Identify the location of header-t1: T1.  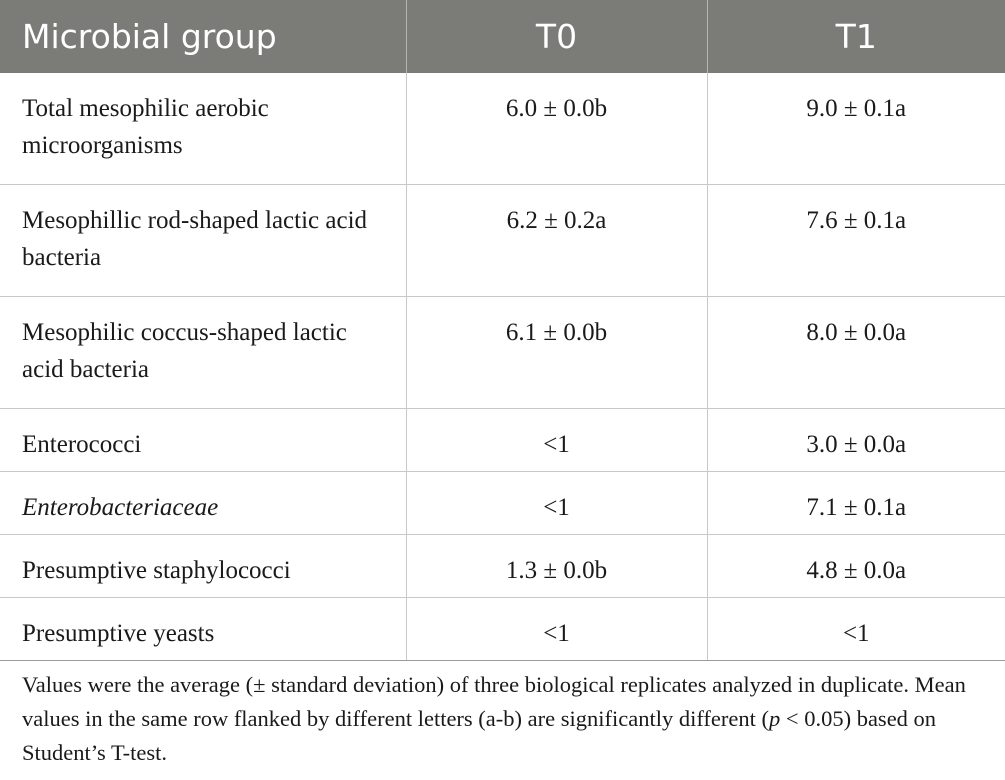
(856, 36).